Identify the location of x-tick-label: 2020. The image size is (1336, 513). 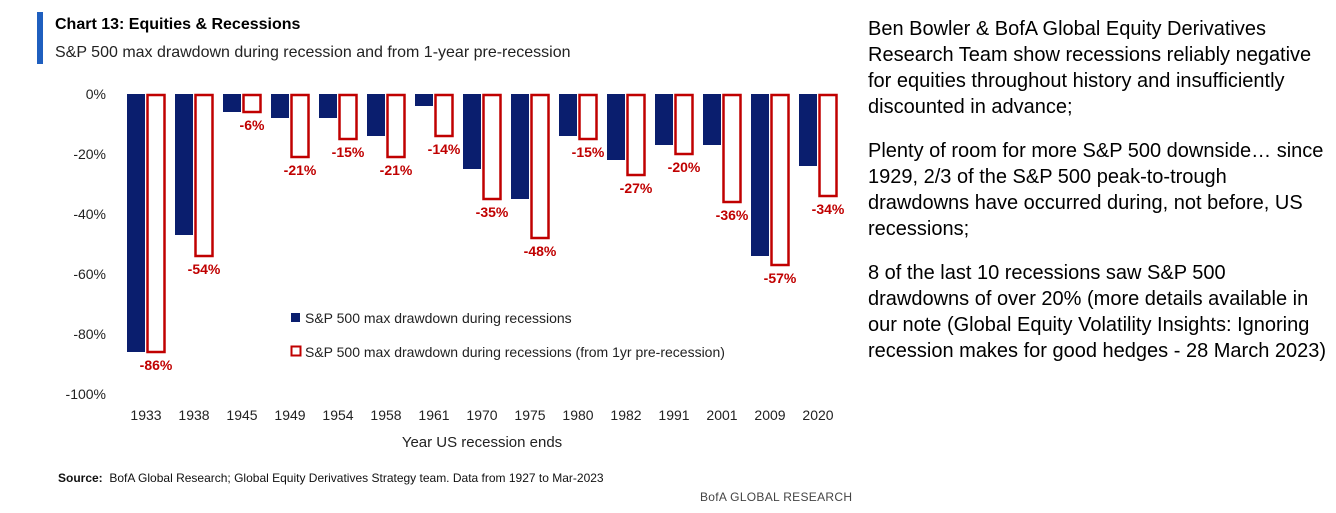
(817, 415).